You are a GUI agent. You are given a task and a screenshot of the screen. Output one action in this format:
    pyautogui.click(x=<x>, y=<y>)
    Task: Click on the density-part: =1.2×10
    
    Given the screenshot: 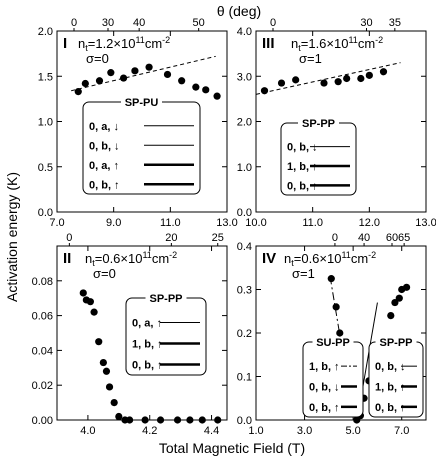 What is the action you would take?
    pyautogui.click(x=112, y=43)
    